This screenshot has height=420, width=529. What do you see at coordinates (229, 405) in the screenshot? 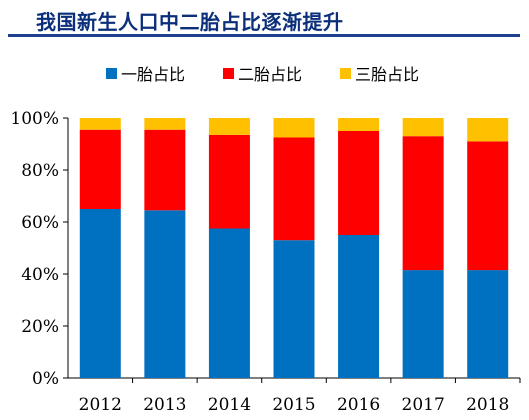
I see `x-tick-label: 2014` at bounding box center [229, 405].